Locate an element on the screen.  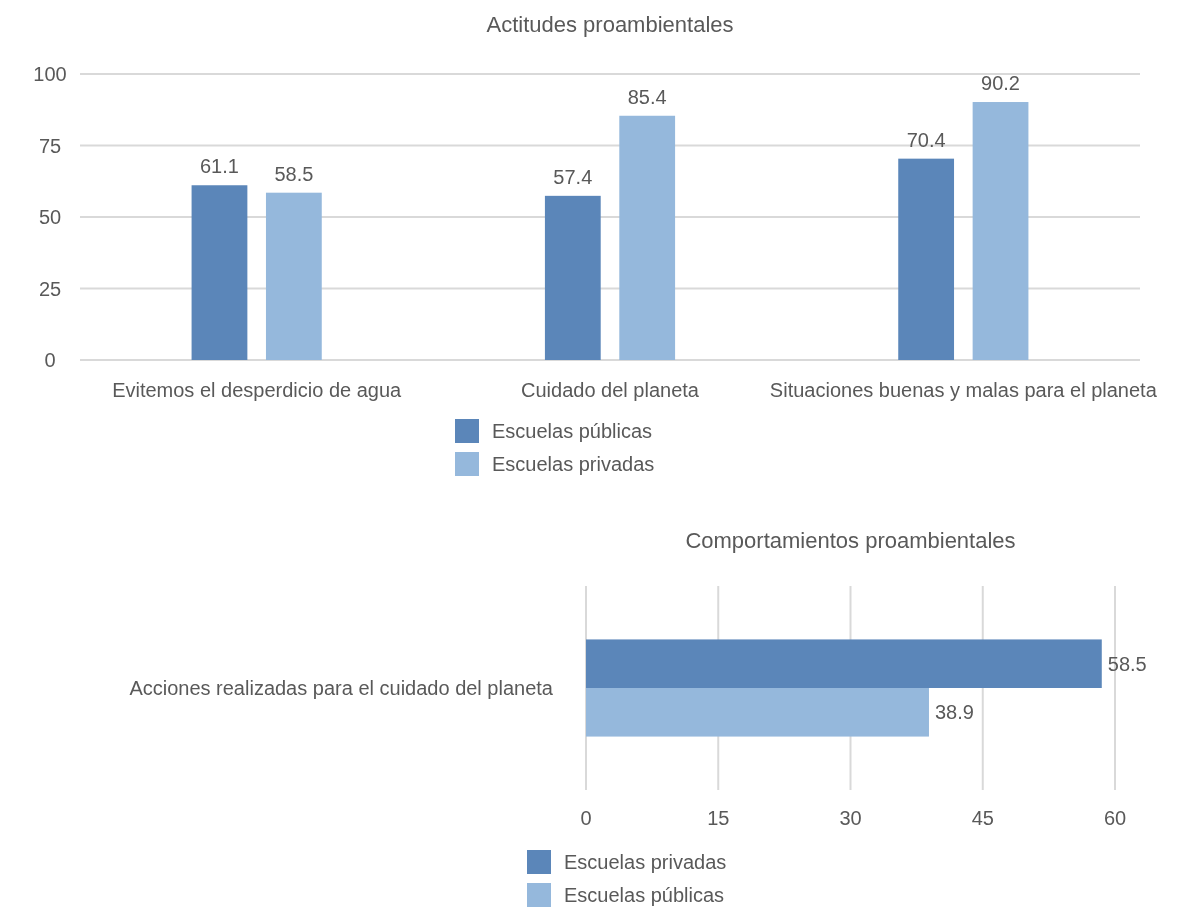
x-tick-label: 30 is located at coordinates (850, 818).